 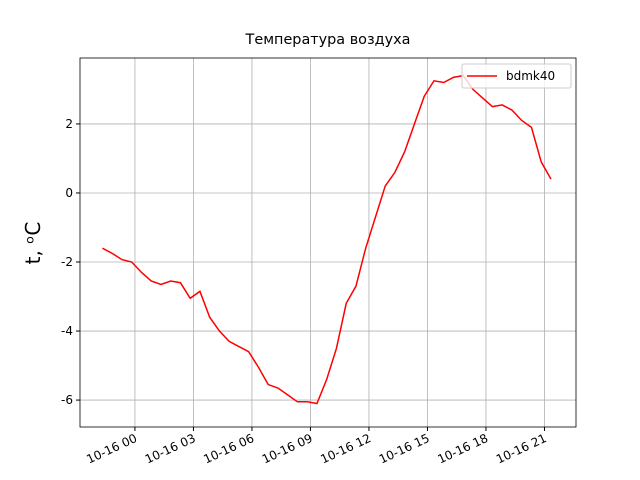 I want to click on y-axis-label: t, ᵒC, so click(x=33, y=243).